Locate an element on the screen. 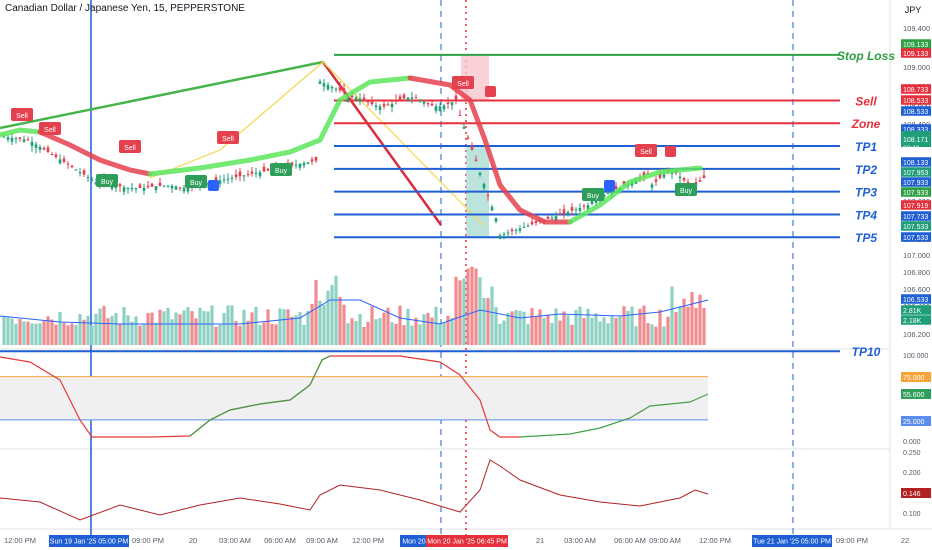 This screenshot has width=932, height=550. level-label-tp2: TP2 is located at coordinates (866, 170).